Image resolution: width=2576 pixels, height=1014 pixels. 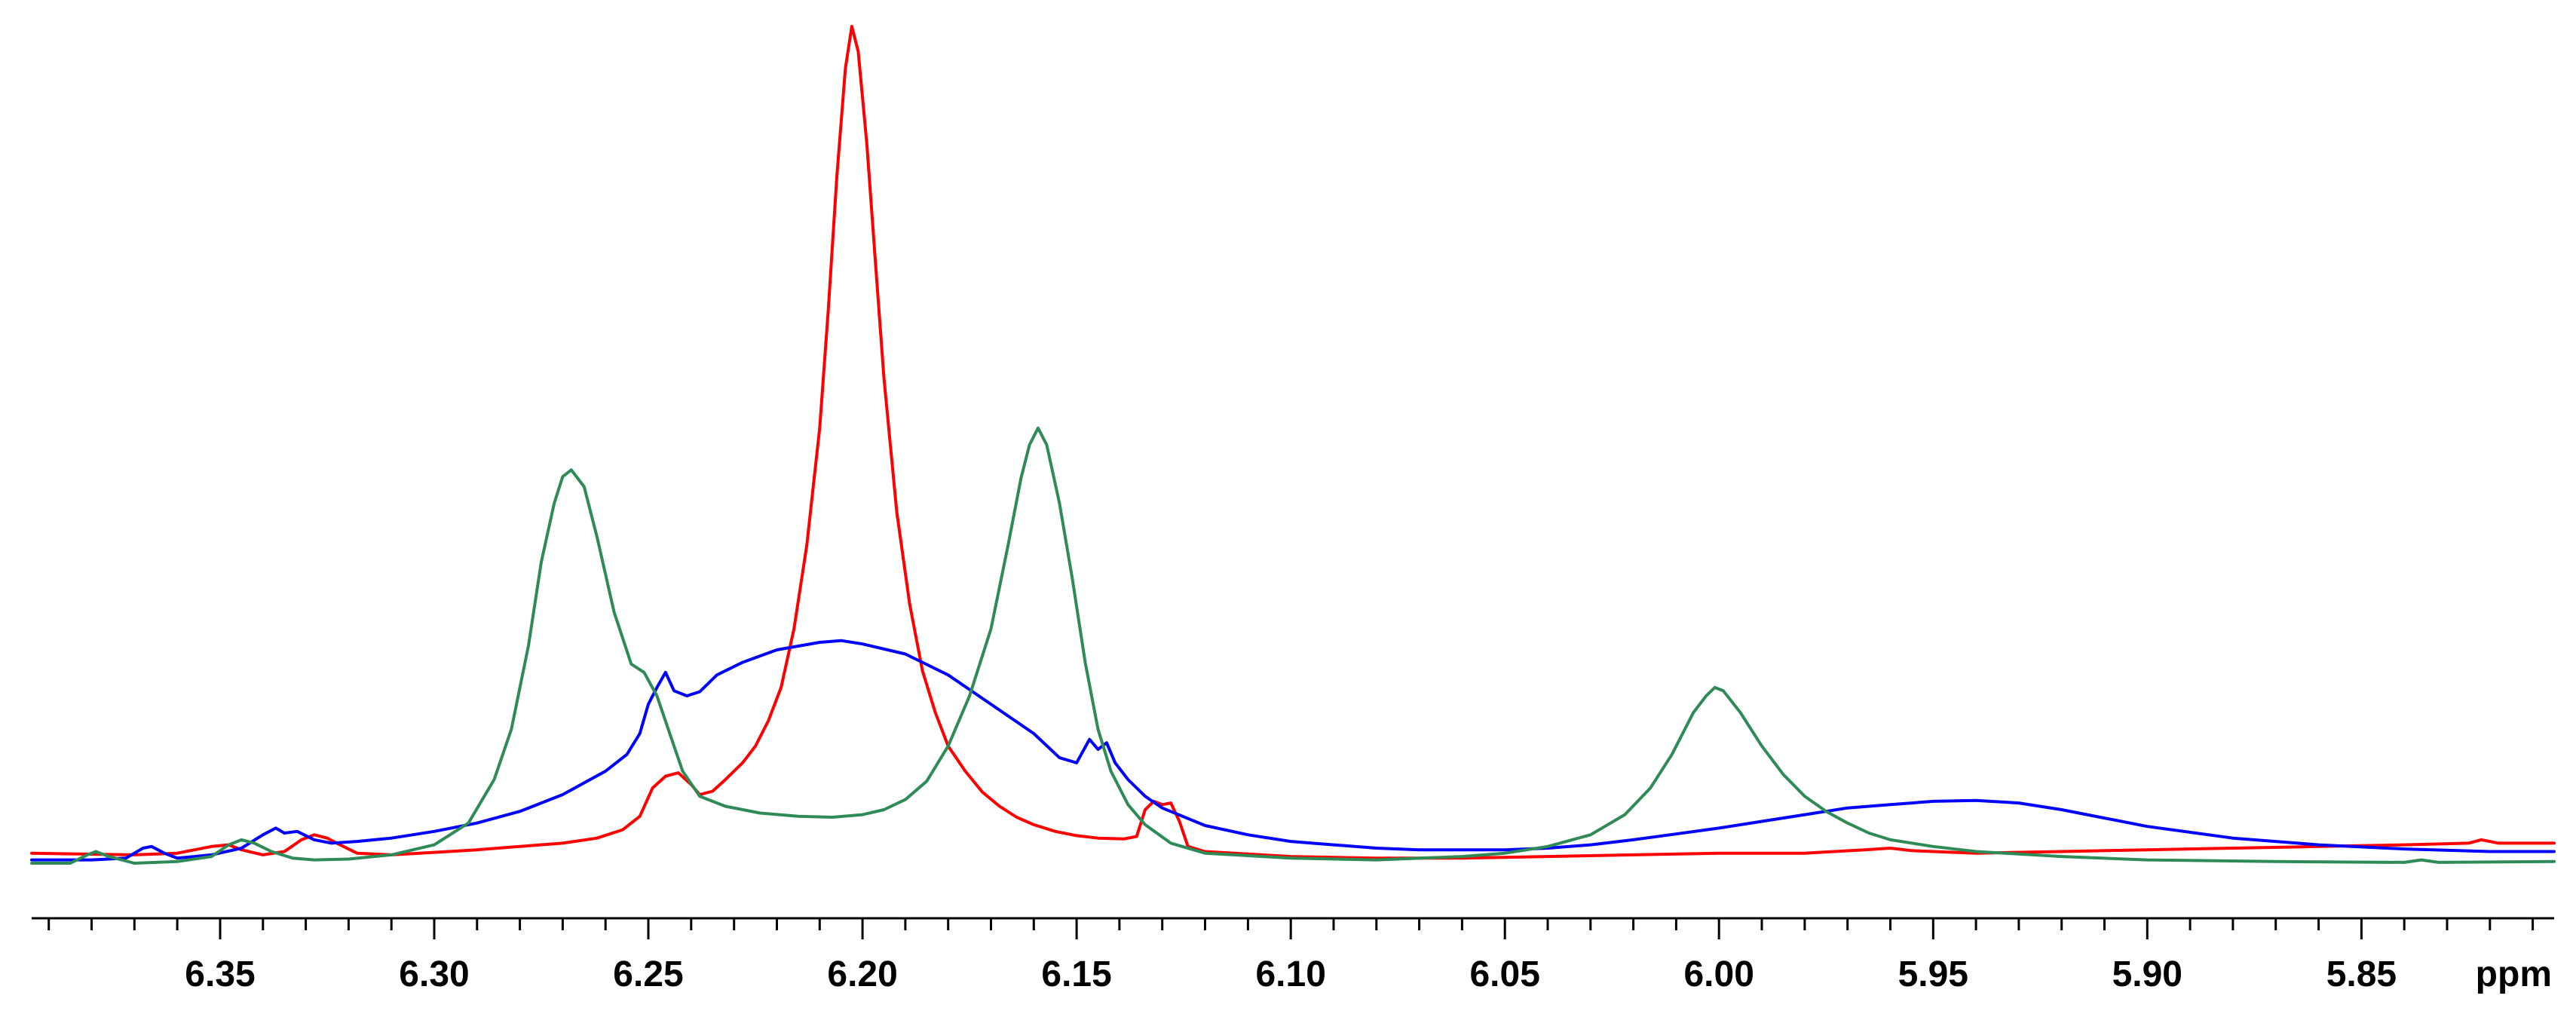 What do you see at coordinates (1076, 974) in the screenshot?
I see `x-tick-label: 6.15` at bounding box center [1076, 974].